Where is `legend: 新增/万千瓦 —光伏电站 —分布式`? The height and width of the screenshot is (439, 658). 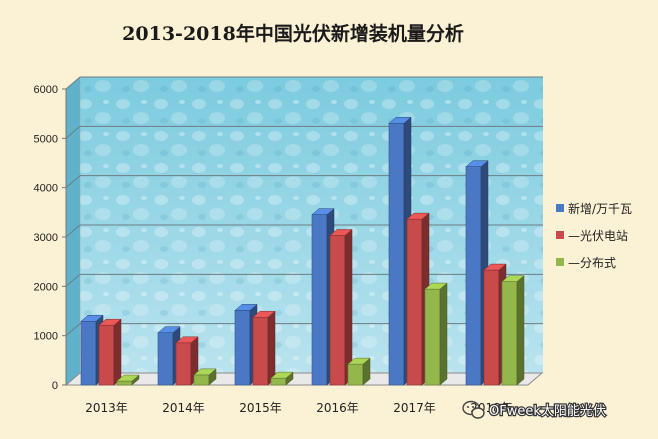
legend: 新增/万千瓦 —光伏电站 —分布式 is located at coordinates (594, 235).